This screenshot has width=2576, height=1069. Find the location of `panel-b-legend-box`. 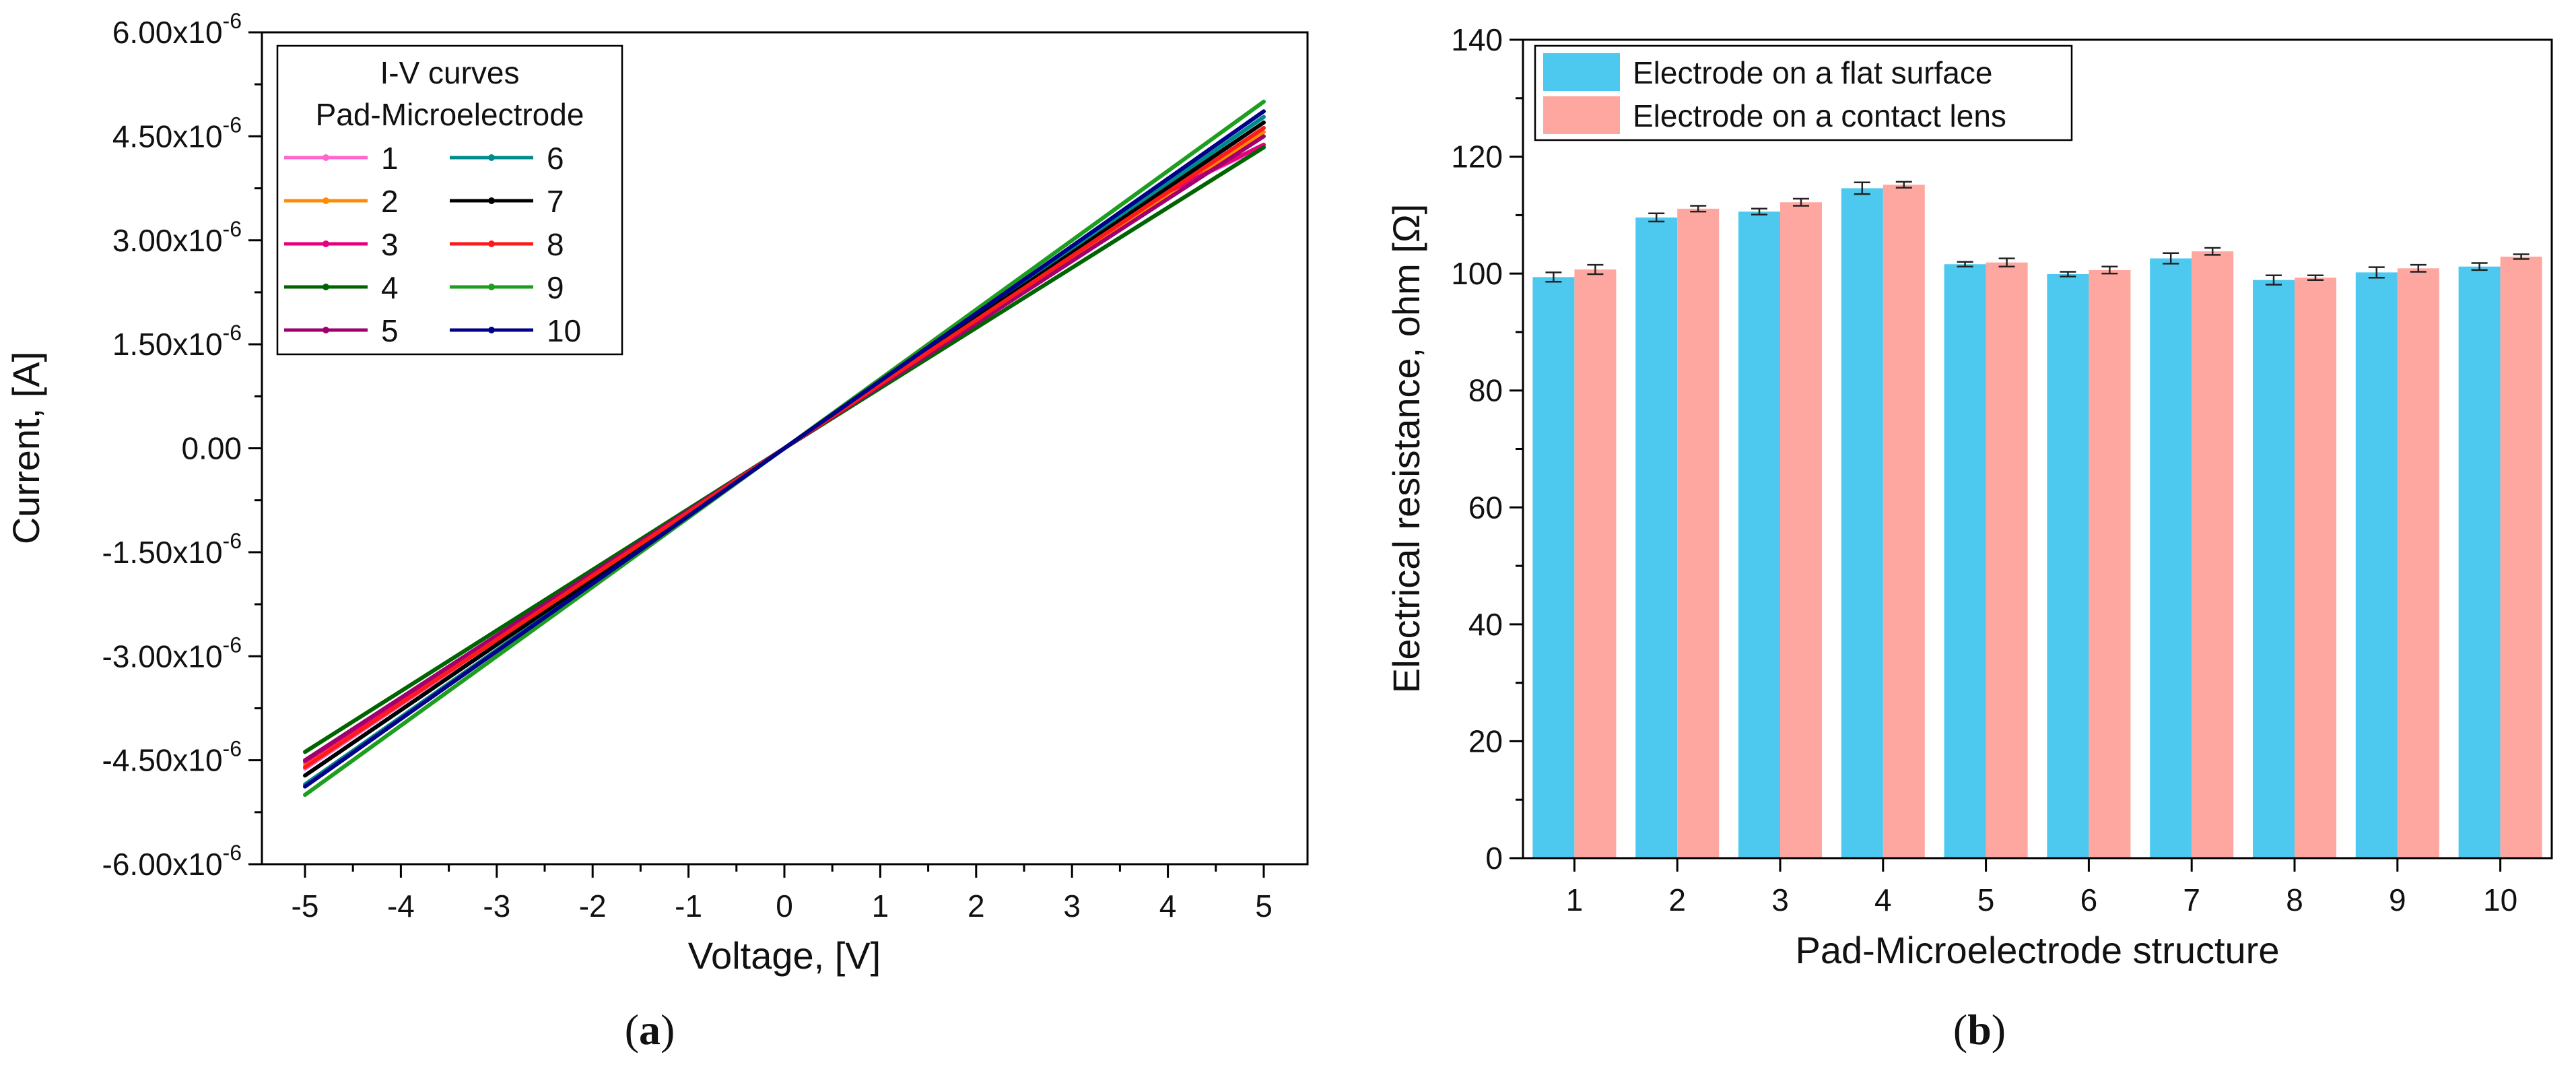

panel-b-legend-box is located at coordinates (1803, 92).